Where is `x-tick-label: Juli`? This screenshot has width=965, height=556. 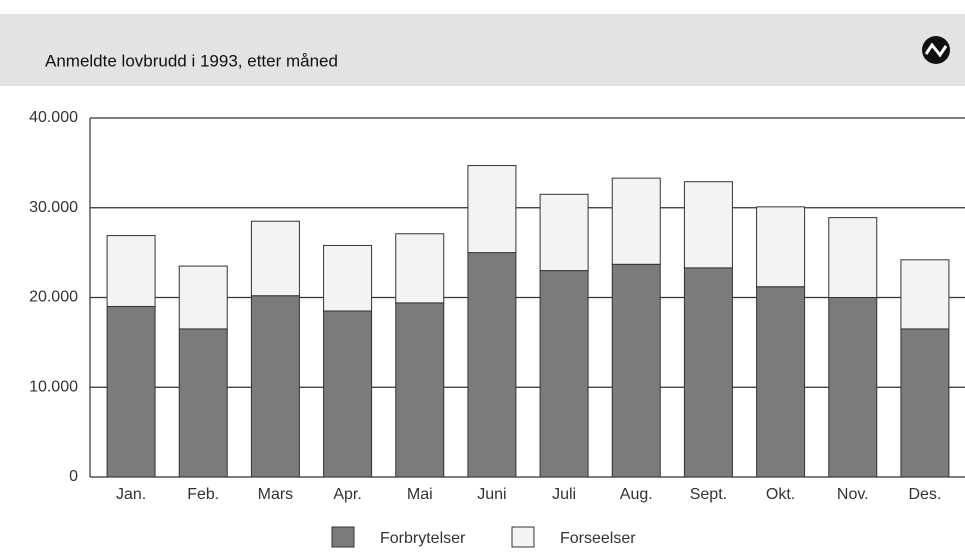
x-tick-label: Juli is located at coordinates (564, 494).